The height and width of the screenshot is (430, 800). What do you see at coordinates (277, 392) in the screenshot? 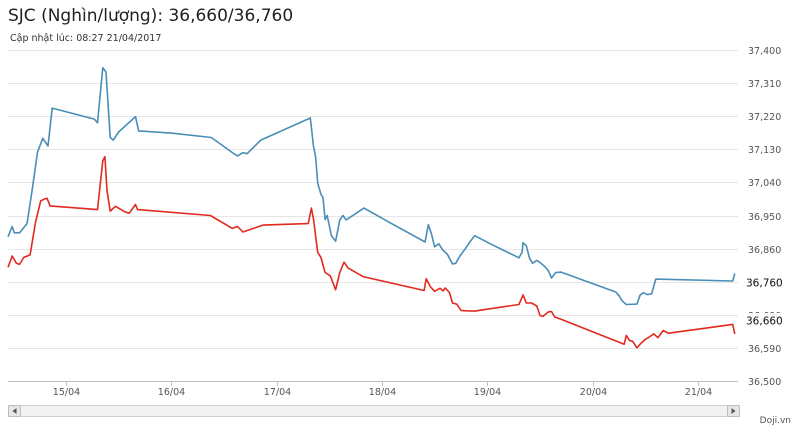
I see `x-tick-label: 17/04` at bounding box center [277, 392].